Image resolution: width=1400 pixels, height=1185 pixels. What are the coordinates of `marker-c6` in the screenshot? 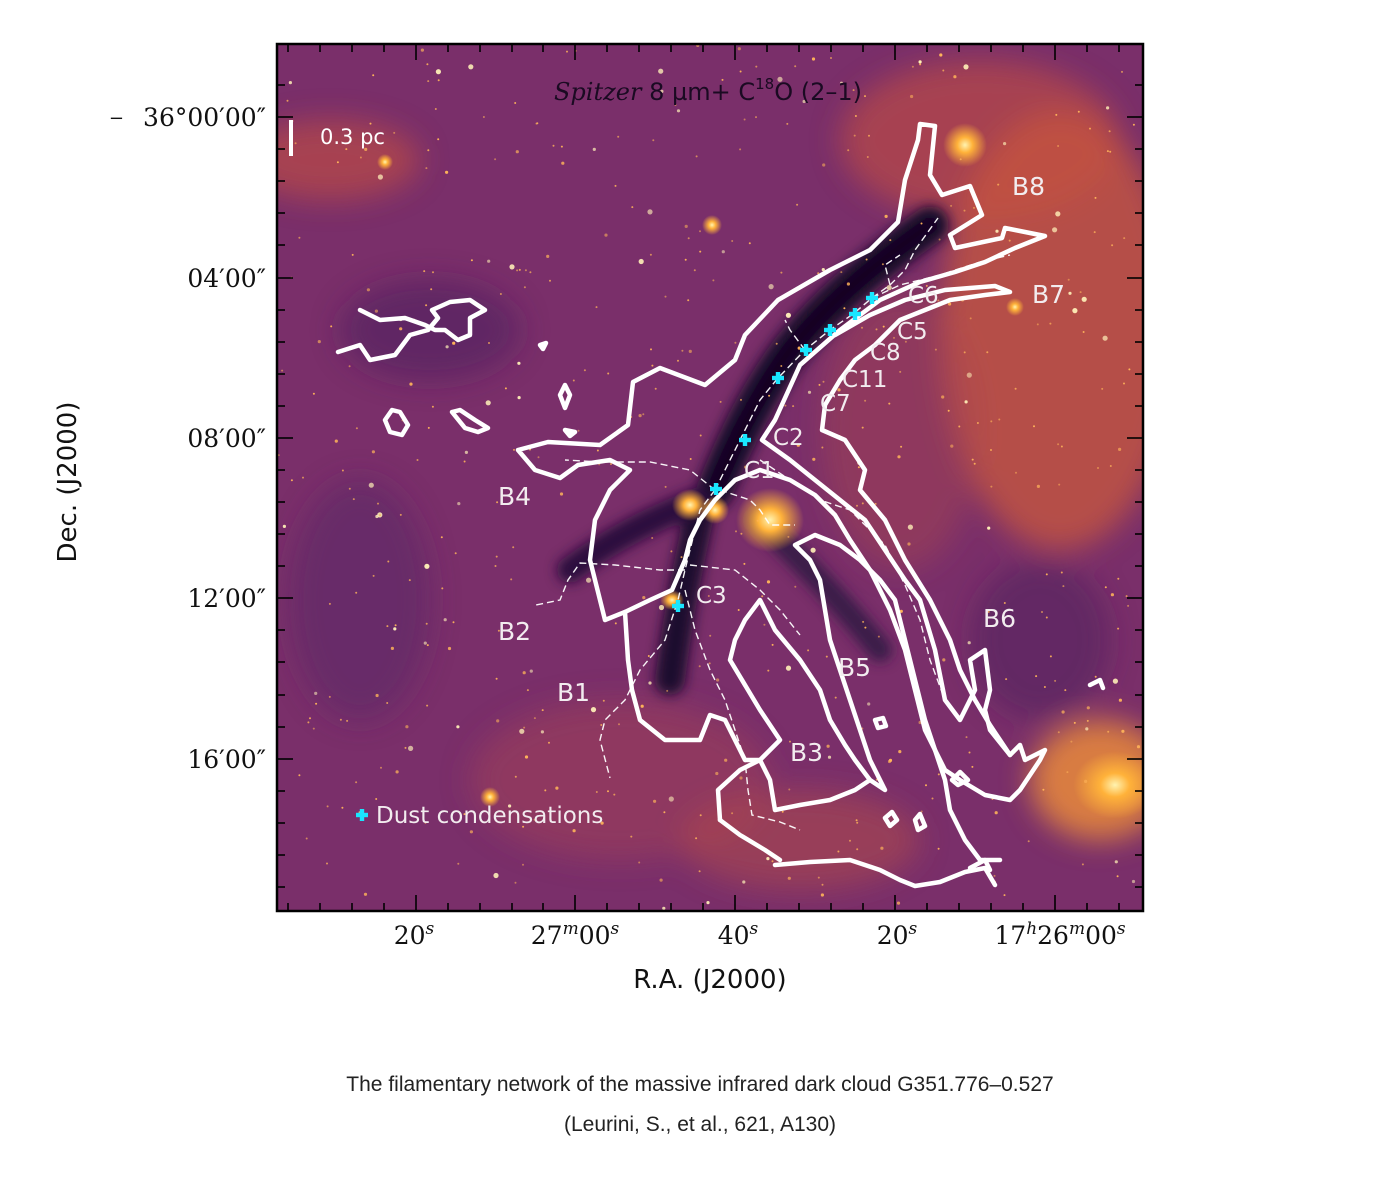 It's located at (872, 298).